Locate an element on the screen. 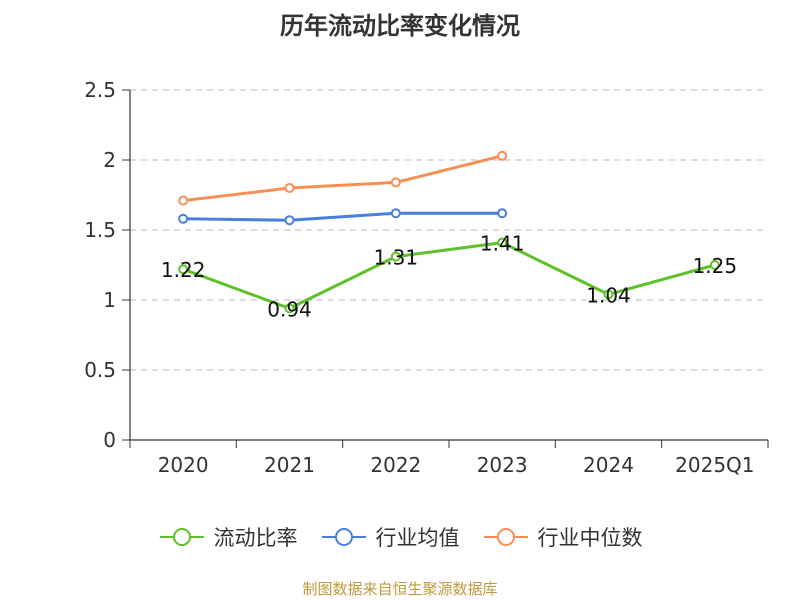  x-tick-label: 2021 is located at coordinates (289, 465).